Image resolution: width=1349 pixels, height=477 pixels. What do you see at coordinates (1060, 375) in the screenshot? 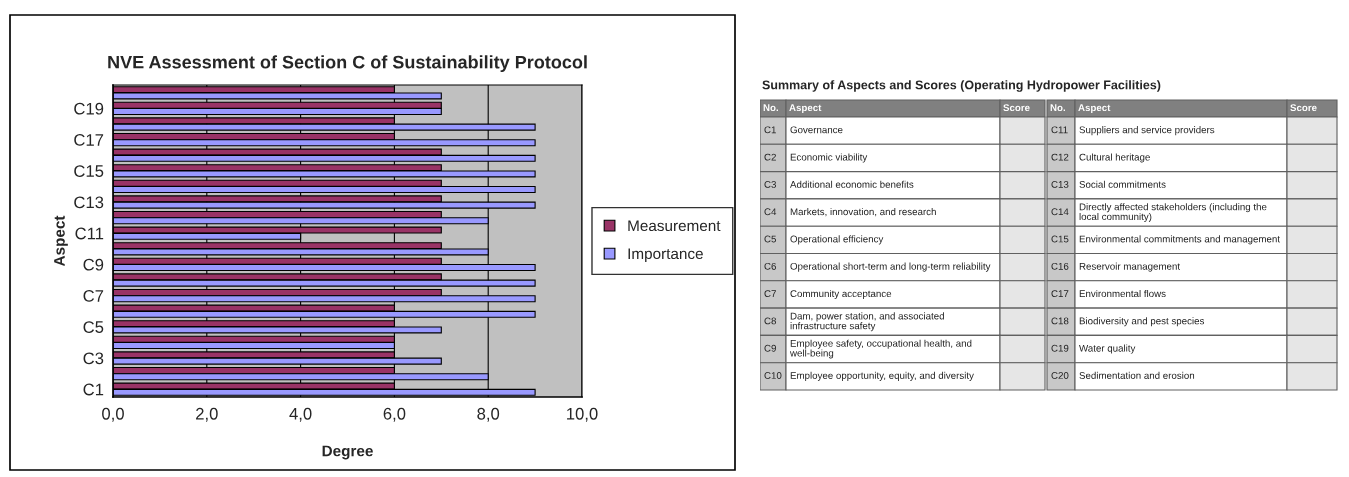
I see `text: C20` at bounding box center [1060, 375].